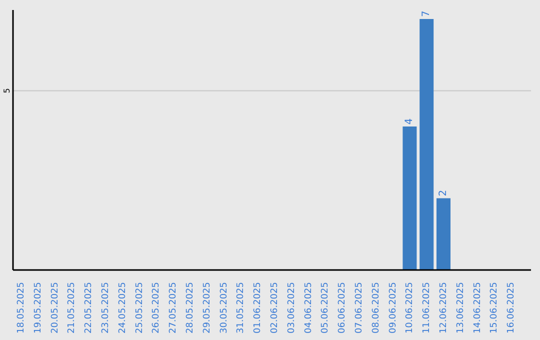  Describe the element at coordinates (359, 308) in the screenshot. I see `x-tick-label: 07.06.2025` at that location.